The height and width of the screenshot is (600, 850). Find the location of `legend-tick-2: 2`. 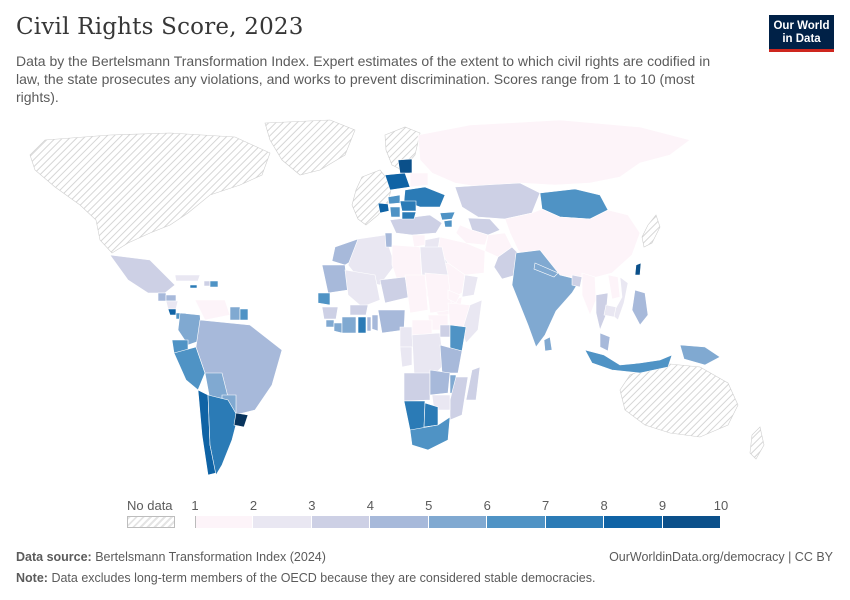

legend-tick-2: 2 is located at coordinates (253, 505).